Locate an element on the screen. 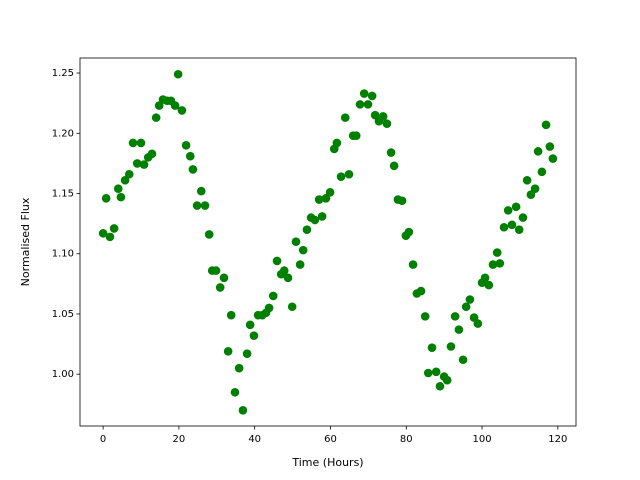  y-tick-label: 1.10 is located at coordinates (63, 254).